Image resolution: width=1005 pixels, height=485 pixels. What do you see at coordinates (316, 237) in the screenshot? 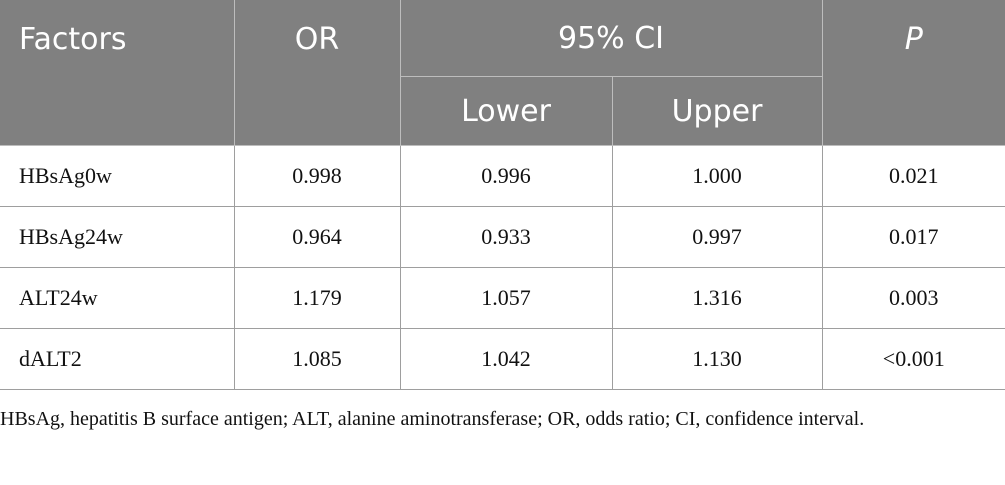
I see `cell-or: 0.964` at bounding box center [316, 237].